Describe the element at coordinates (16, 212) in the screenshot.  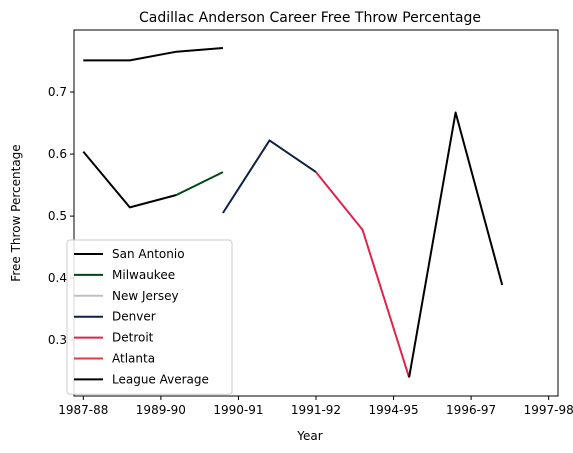
I see `y-axis-label: Free Throw Percentage` at that location.